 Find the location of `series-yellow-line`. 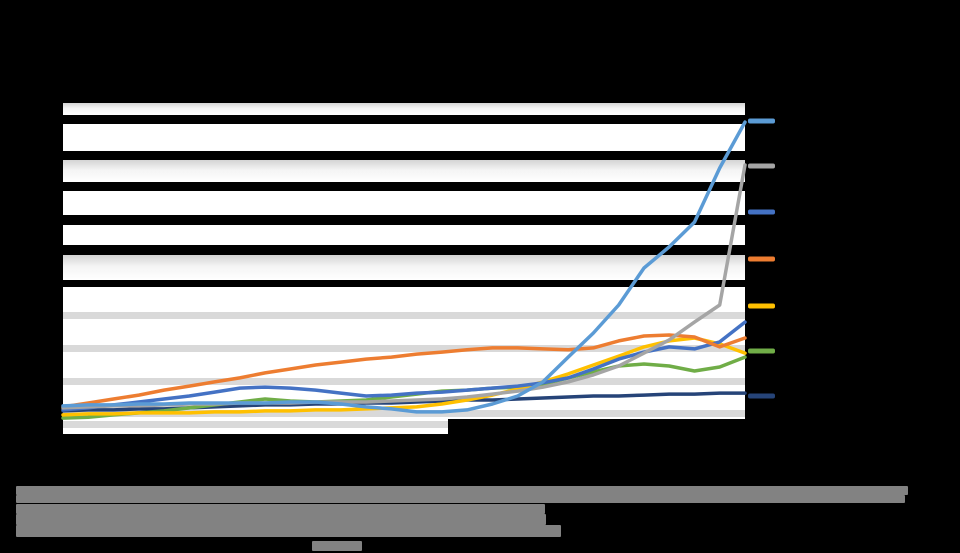

series-yellow-line is located at coordinates (404, 376).